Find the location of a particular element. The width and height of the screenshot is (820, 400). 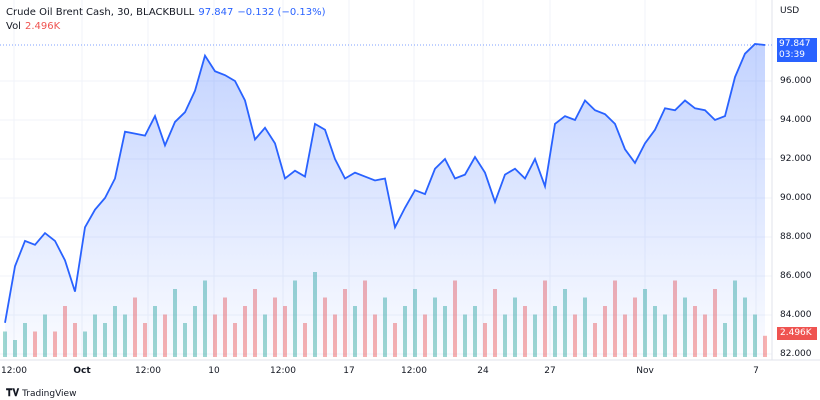

y-tick-label: 82.000 is located at coordinates (796, 354).